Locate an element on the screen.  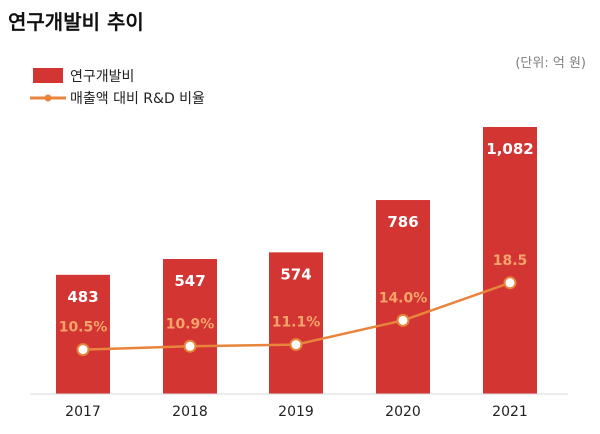
ratio-point-2019 is located at coordinates (296, 345).